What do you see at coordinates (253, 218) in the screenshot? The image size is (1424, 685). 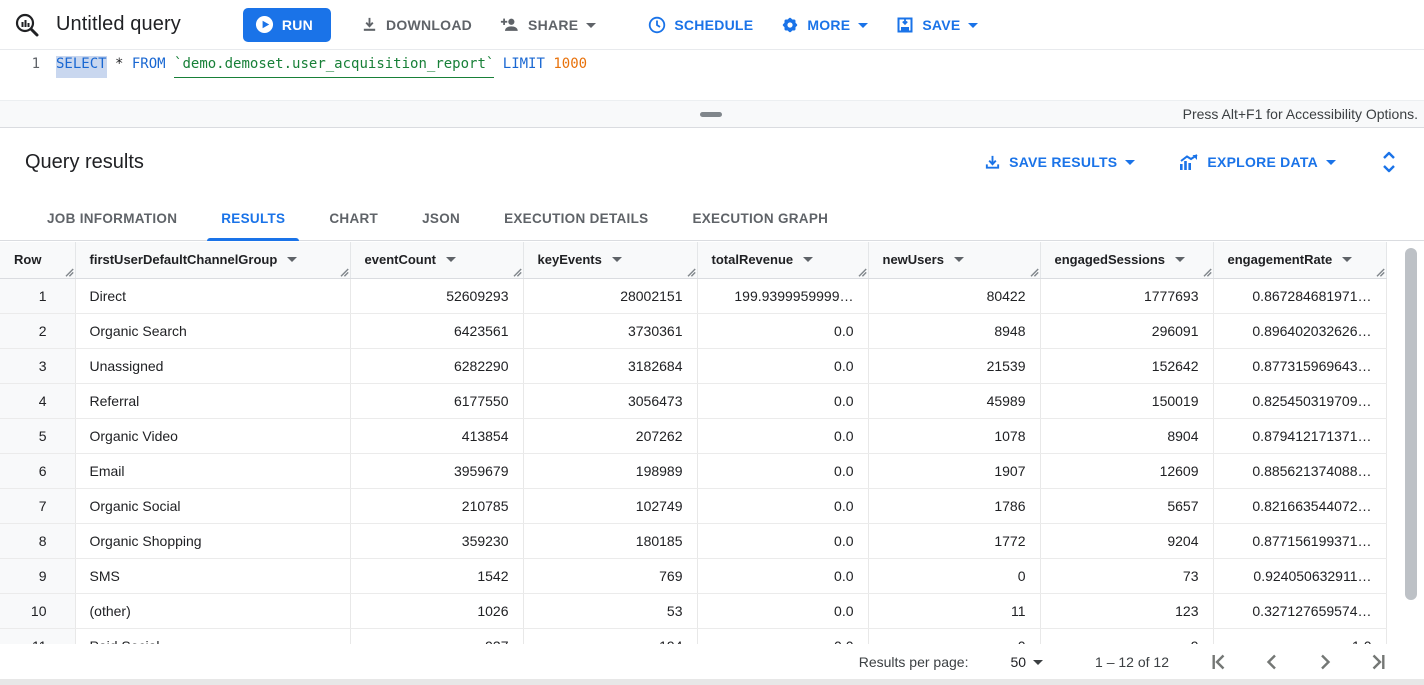 I see `tab-results: RESULTS` at bounding box center [253, 218].